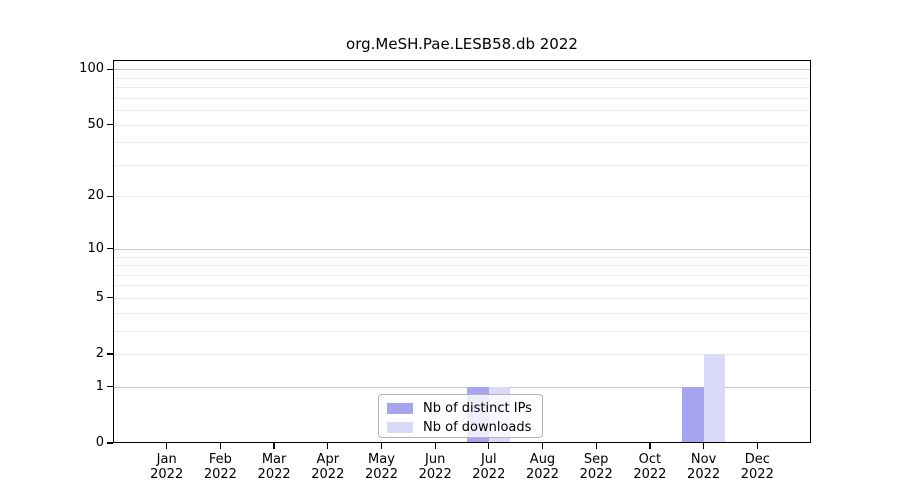 Image resolution: width=900 pixels, height=500 pixels. Describe the element at coordinates (542, 446) in the screenshot. I see `x-tick-mark-aug` at that location.